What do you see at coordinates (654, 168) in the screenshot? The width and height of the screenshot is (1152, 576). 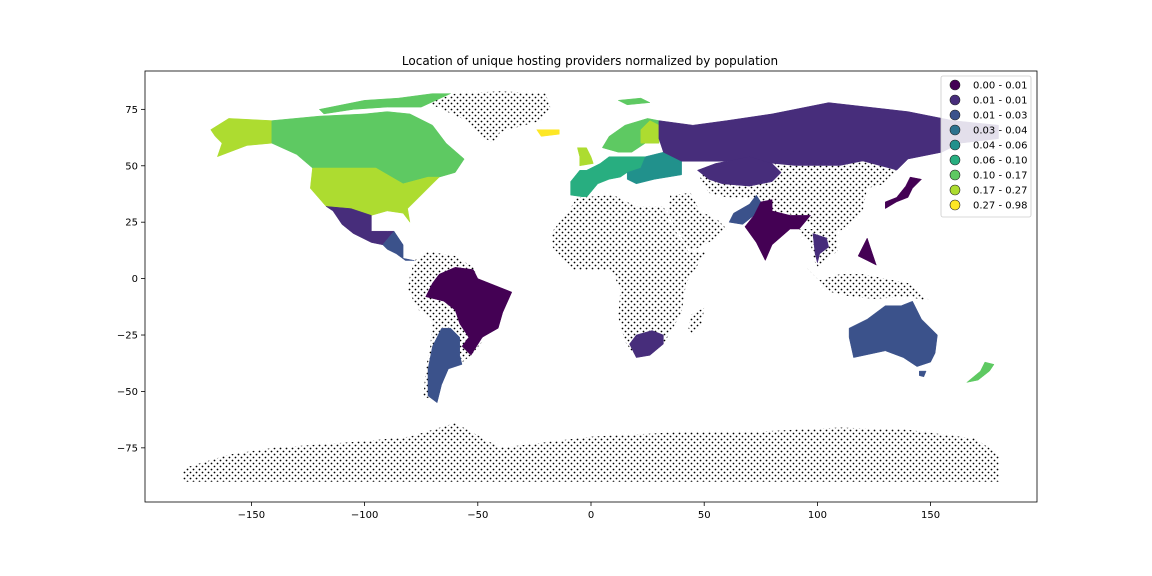 I see `region-europe-east` at bounding box center [654, 168].